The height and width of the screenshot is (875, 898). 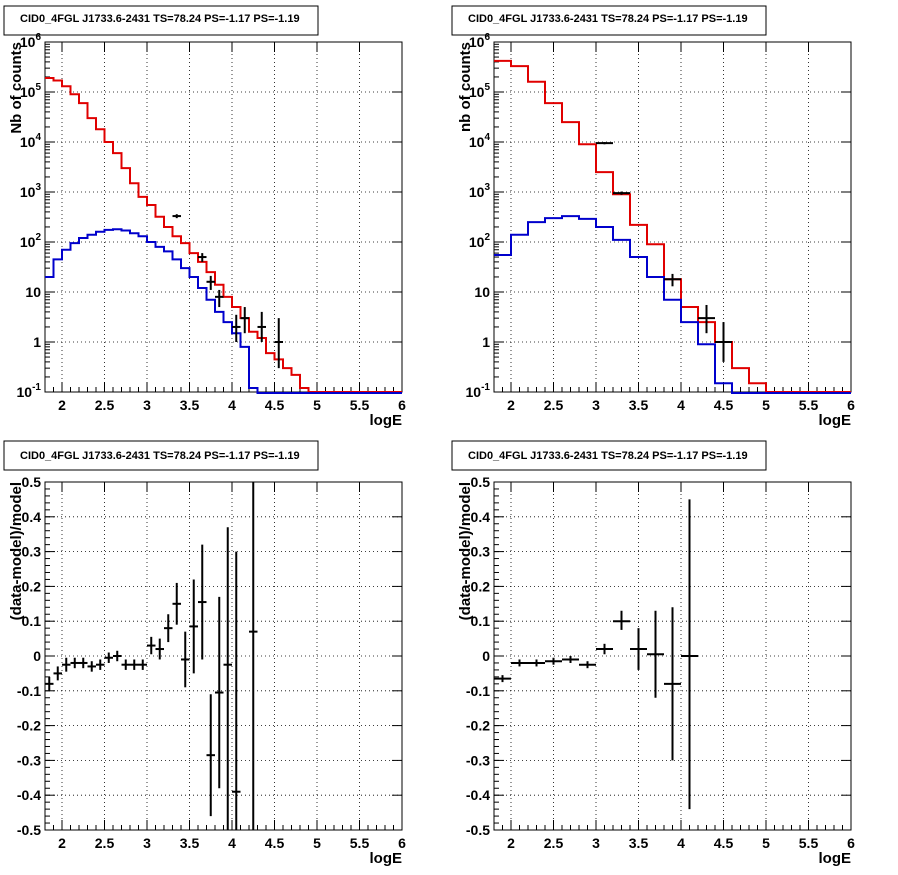 What do you see at coordinates (465, 87) in the screenshot?
I see `y-axis-title: nb of counts` at bounding box center [465, 87].